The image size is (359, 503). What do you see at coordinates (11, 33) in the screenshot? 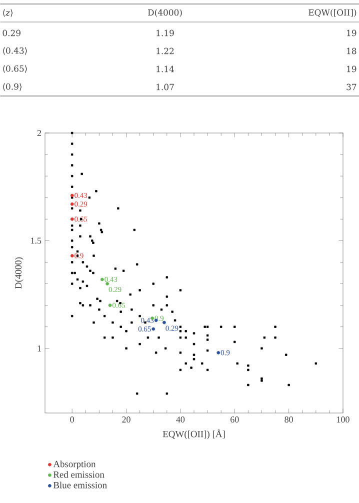
I see `text: 0.29` at bounding box center [11, 33].